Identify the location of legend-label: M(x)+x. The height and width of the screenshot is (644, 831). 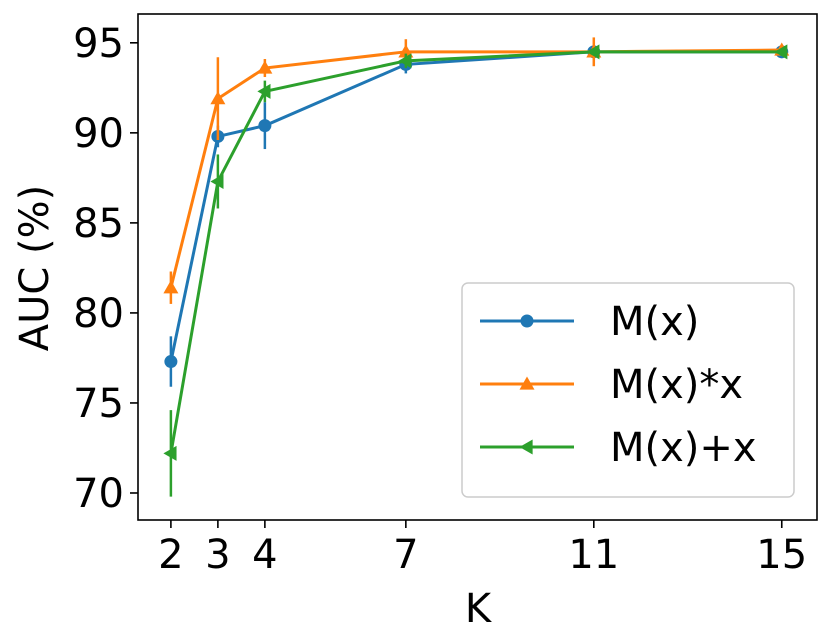
(683, 448).